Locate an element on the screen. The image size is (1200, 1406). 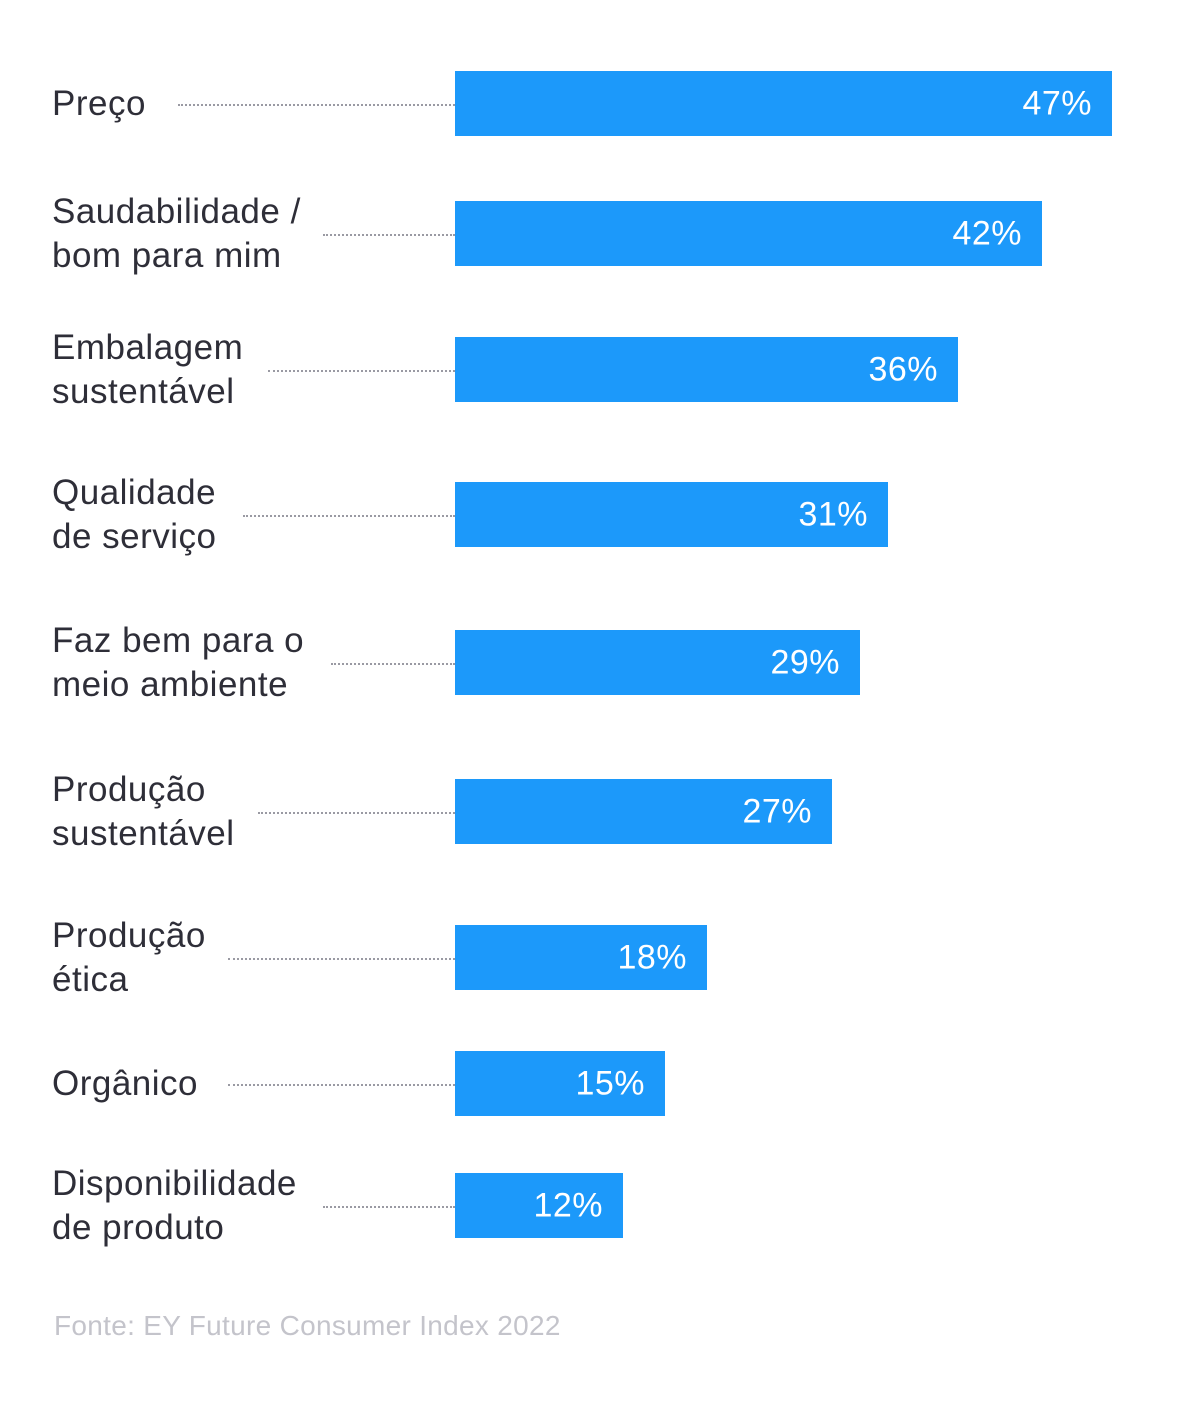
bar-row: Qualidade de serviço 31% is located at coordinates (600, 514).